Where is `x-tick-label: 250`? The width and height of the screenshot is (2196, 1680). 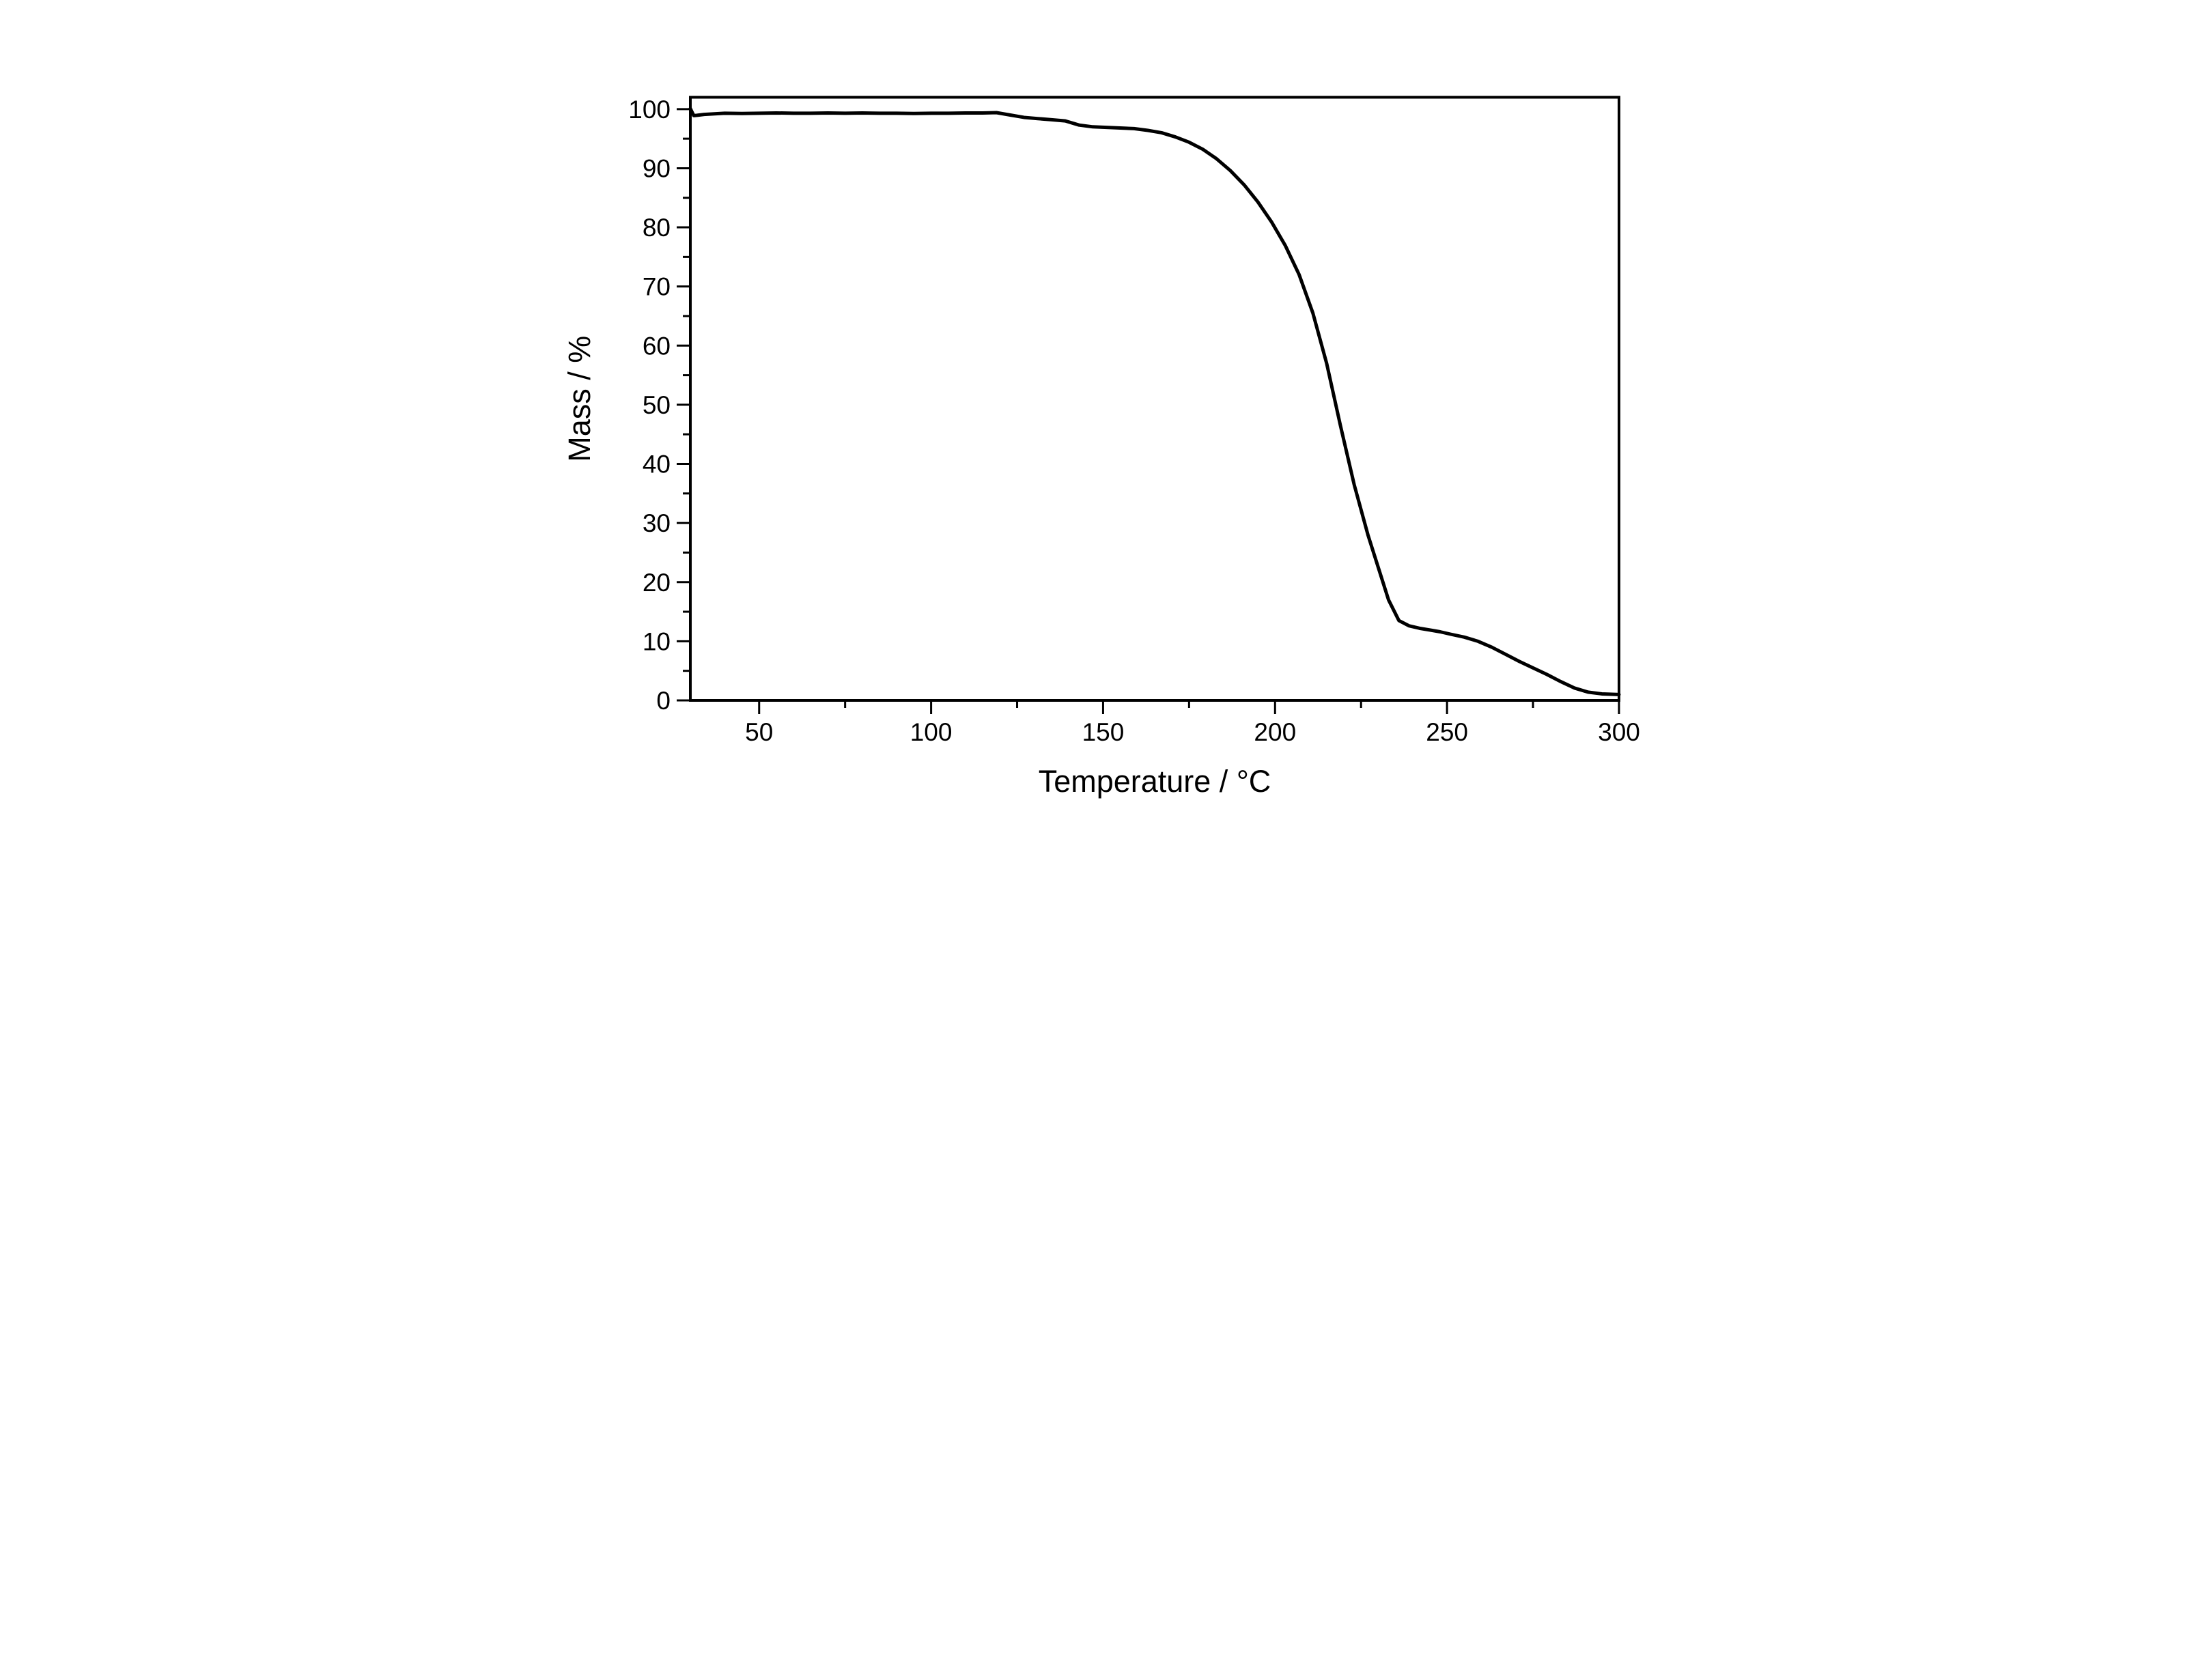 x-tick-label: 250 is located at coordinates (1447, 732).